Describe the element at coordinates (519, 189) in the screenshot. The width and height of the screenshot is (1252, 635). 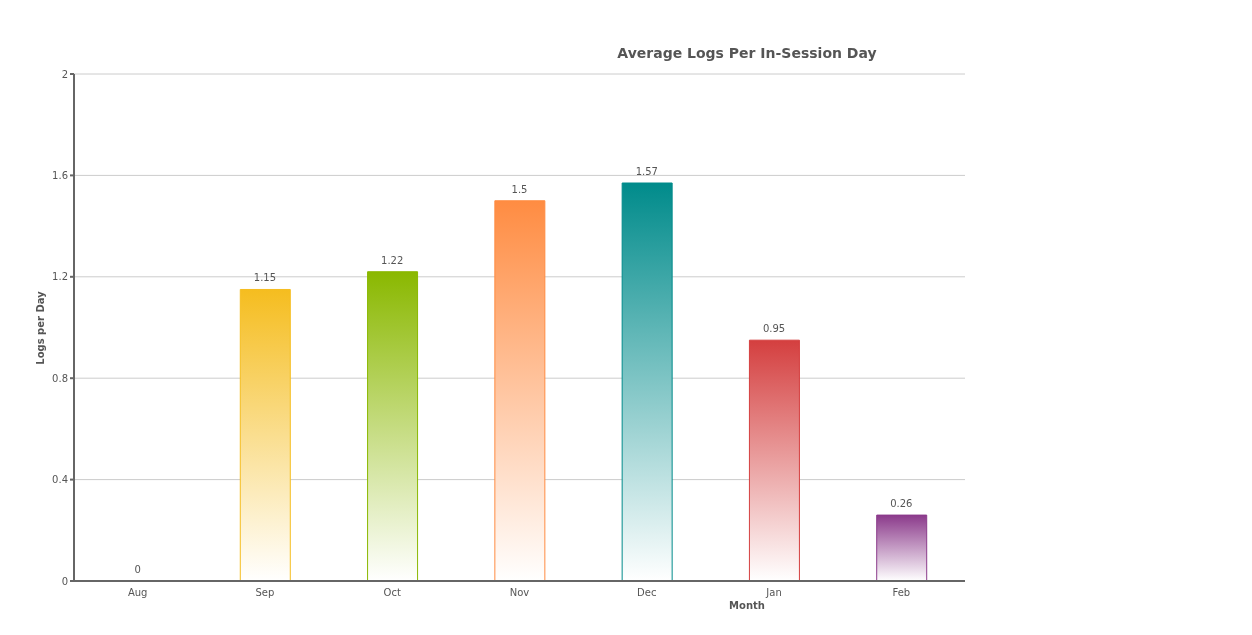
I see `data-label: 1.5` at that location.